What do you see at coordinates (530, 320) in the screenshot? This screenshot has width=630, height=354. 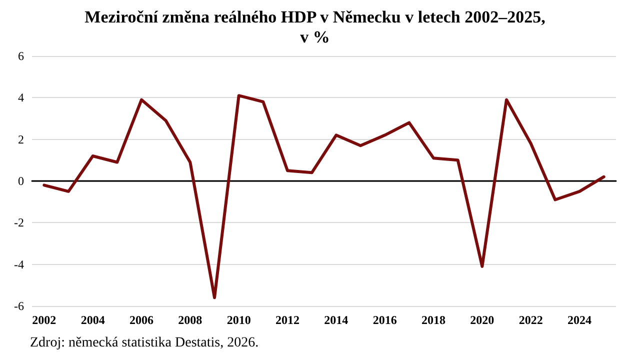 I see `x-tick-label: 2022` at bounding box center [530, 320].